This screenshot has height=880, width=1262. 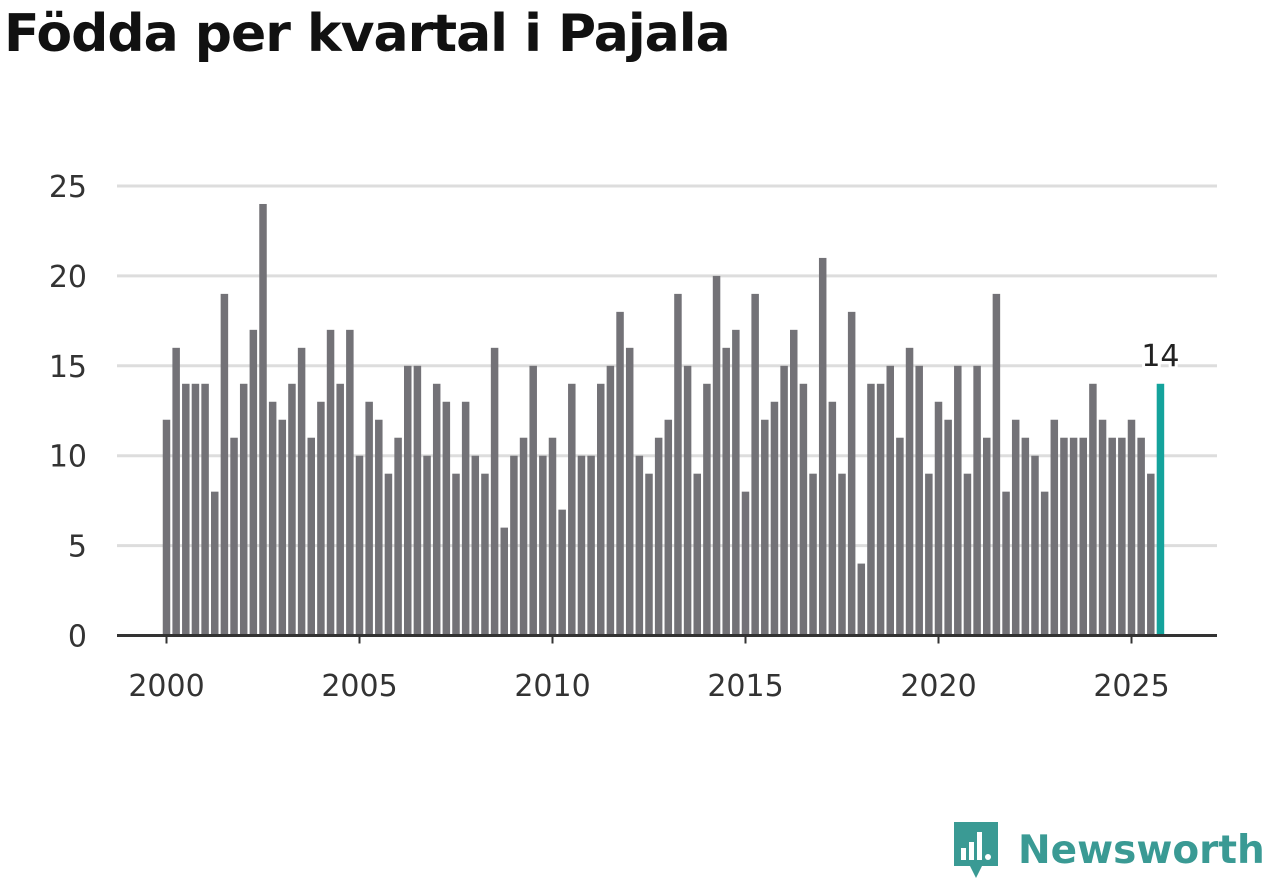 What do you see at coordinates (77, 547) in the screenshot?
I see `y-tick-label: 5` at bounding box center [77, 547].